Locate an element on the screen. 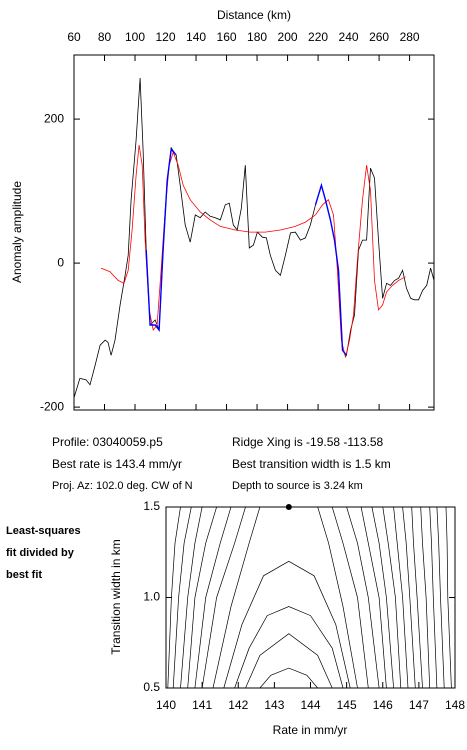 This screenshot has height=750, width=467. y-tick-label: 0 is located at coordinates (60, 262).